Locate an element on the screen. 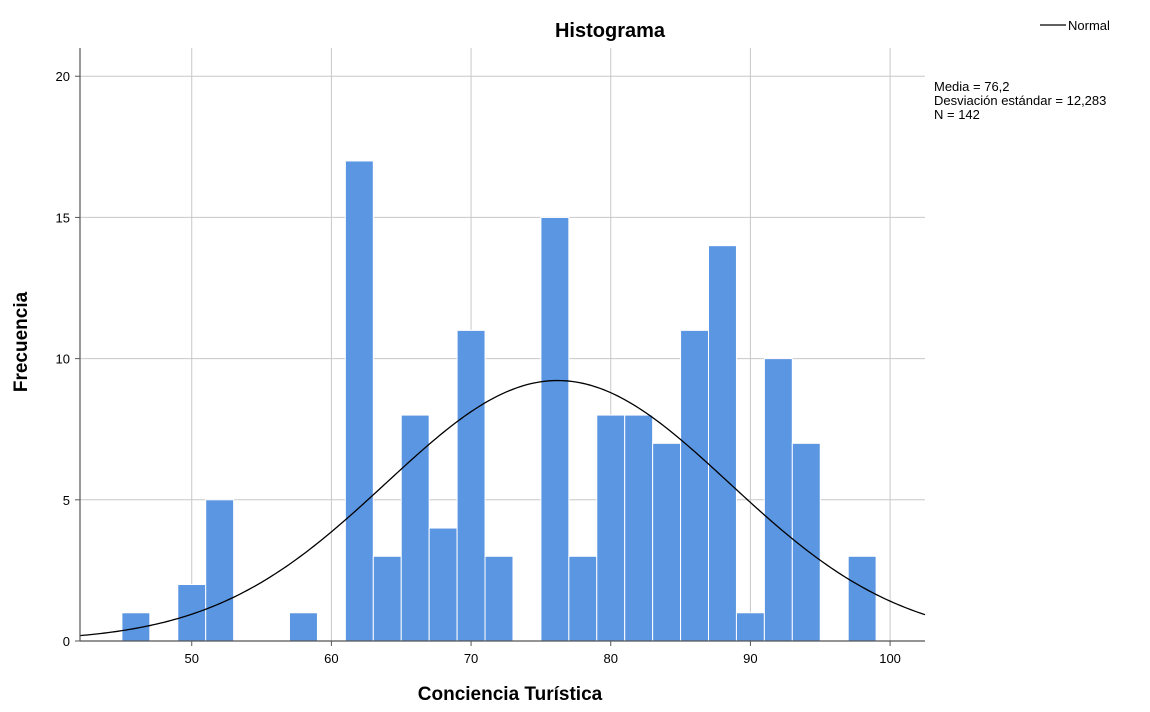  x-tick-label: 60 is located at coordinates (331, 658).